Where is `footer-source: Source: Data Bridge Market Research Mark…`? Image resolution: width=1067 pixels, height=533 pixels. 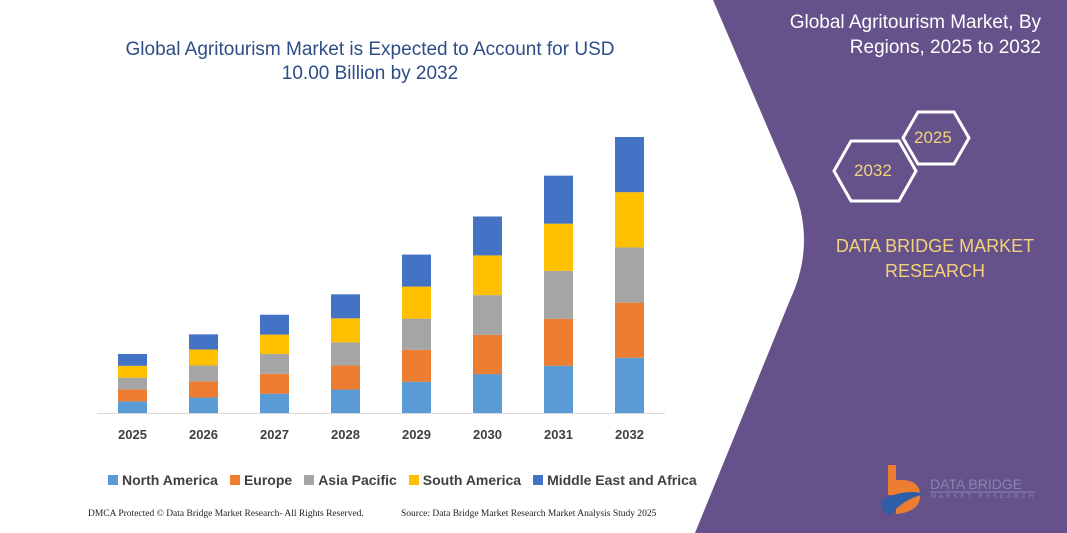
footer-source: Source: Data Bridge Market Research Mark… is located at coordinates (529, 514).